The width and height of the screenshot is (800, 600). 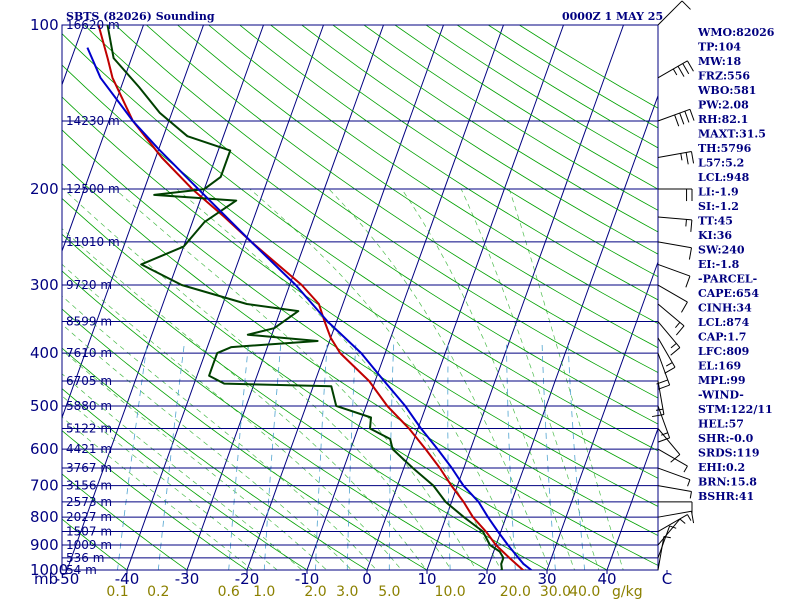 What do you see at coordinates (729, 453) in the screenshot?
I see `index-line: SRDS:119` at bounding box center [729, 453].